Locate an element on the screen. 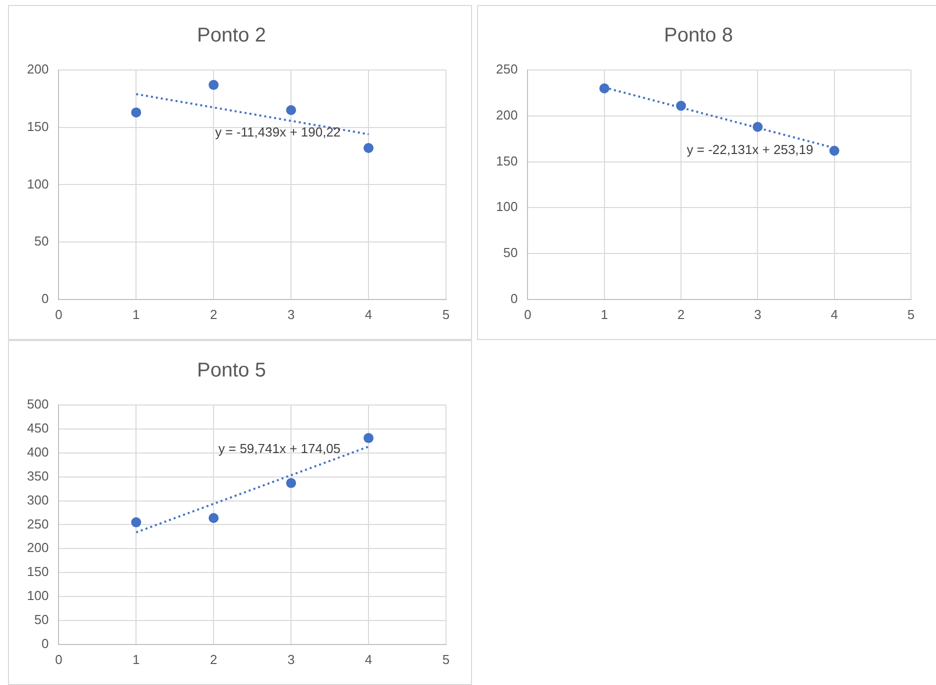 This screenshot has height=685, width=936. chart-title: Ponto 5 is located at coordinates (231, 371).